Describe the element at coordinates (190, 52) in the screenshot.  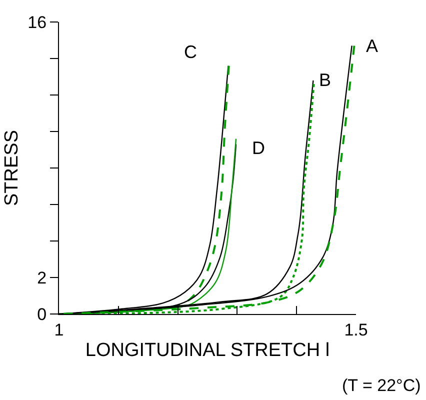
I see `series-label: C` at that location.